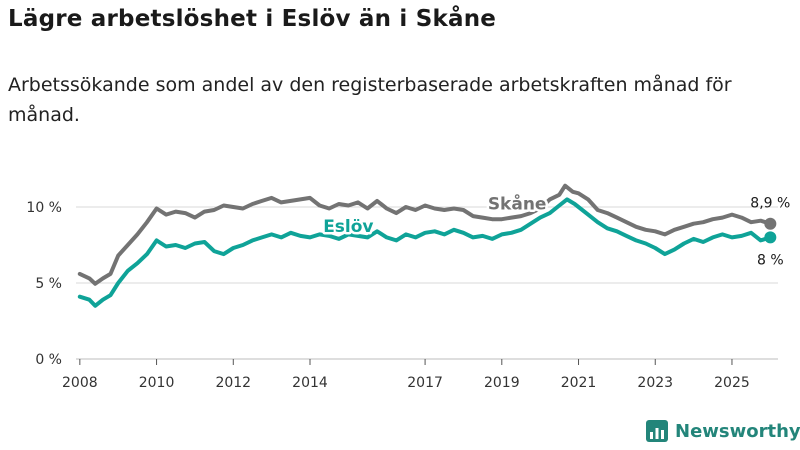  What do you see at coordinates (657, 431) in the screenshot?
I see `bar-chart-logo-icon` at bounding box center [657, 431].